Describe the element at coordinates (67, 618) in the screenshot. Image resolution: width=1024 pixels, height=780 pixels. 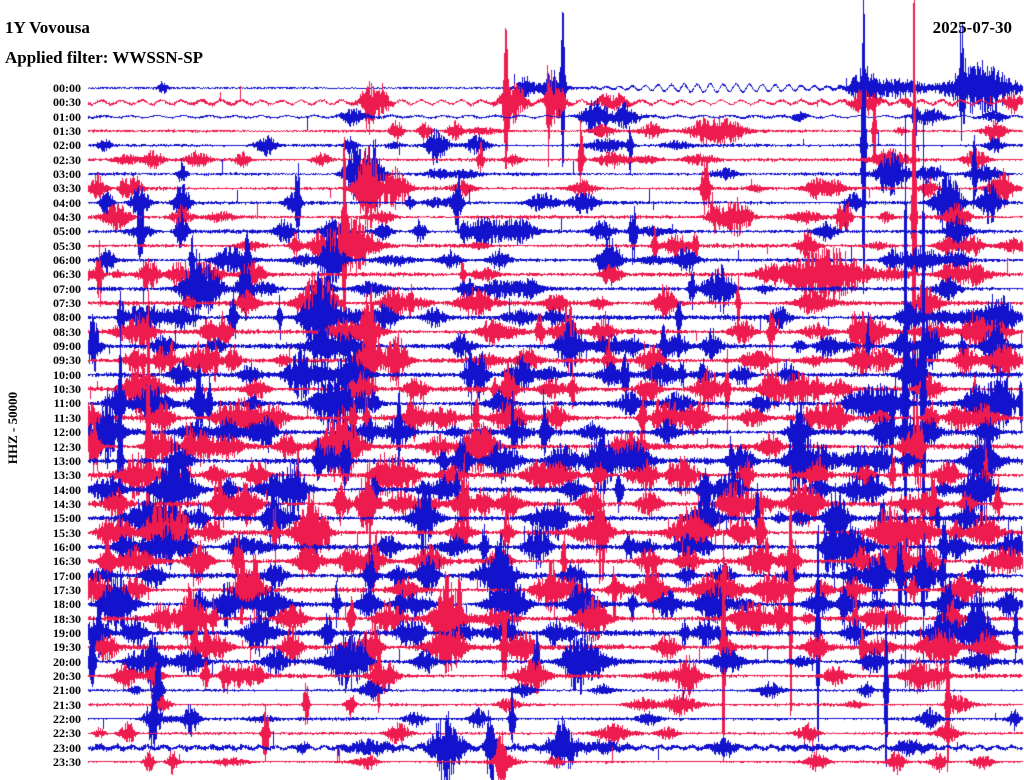
I see `time-label: 18:30` at that location.